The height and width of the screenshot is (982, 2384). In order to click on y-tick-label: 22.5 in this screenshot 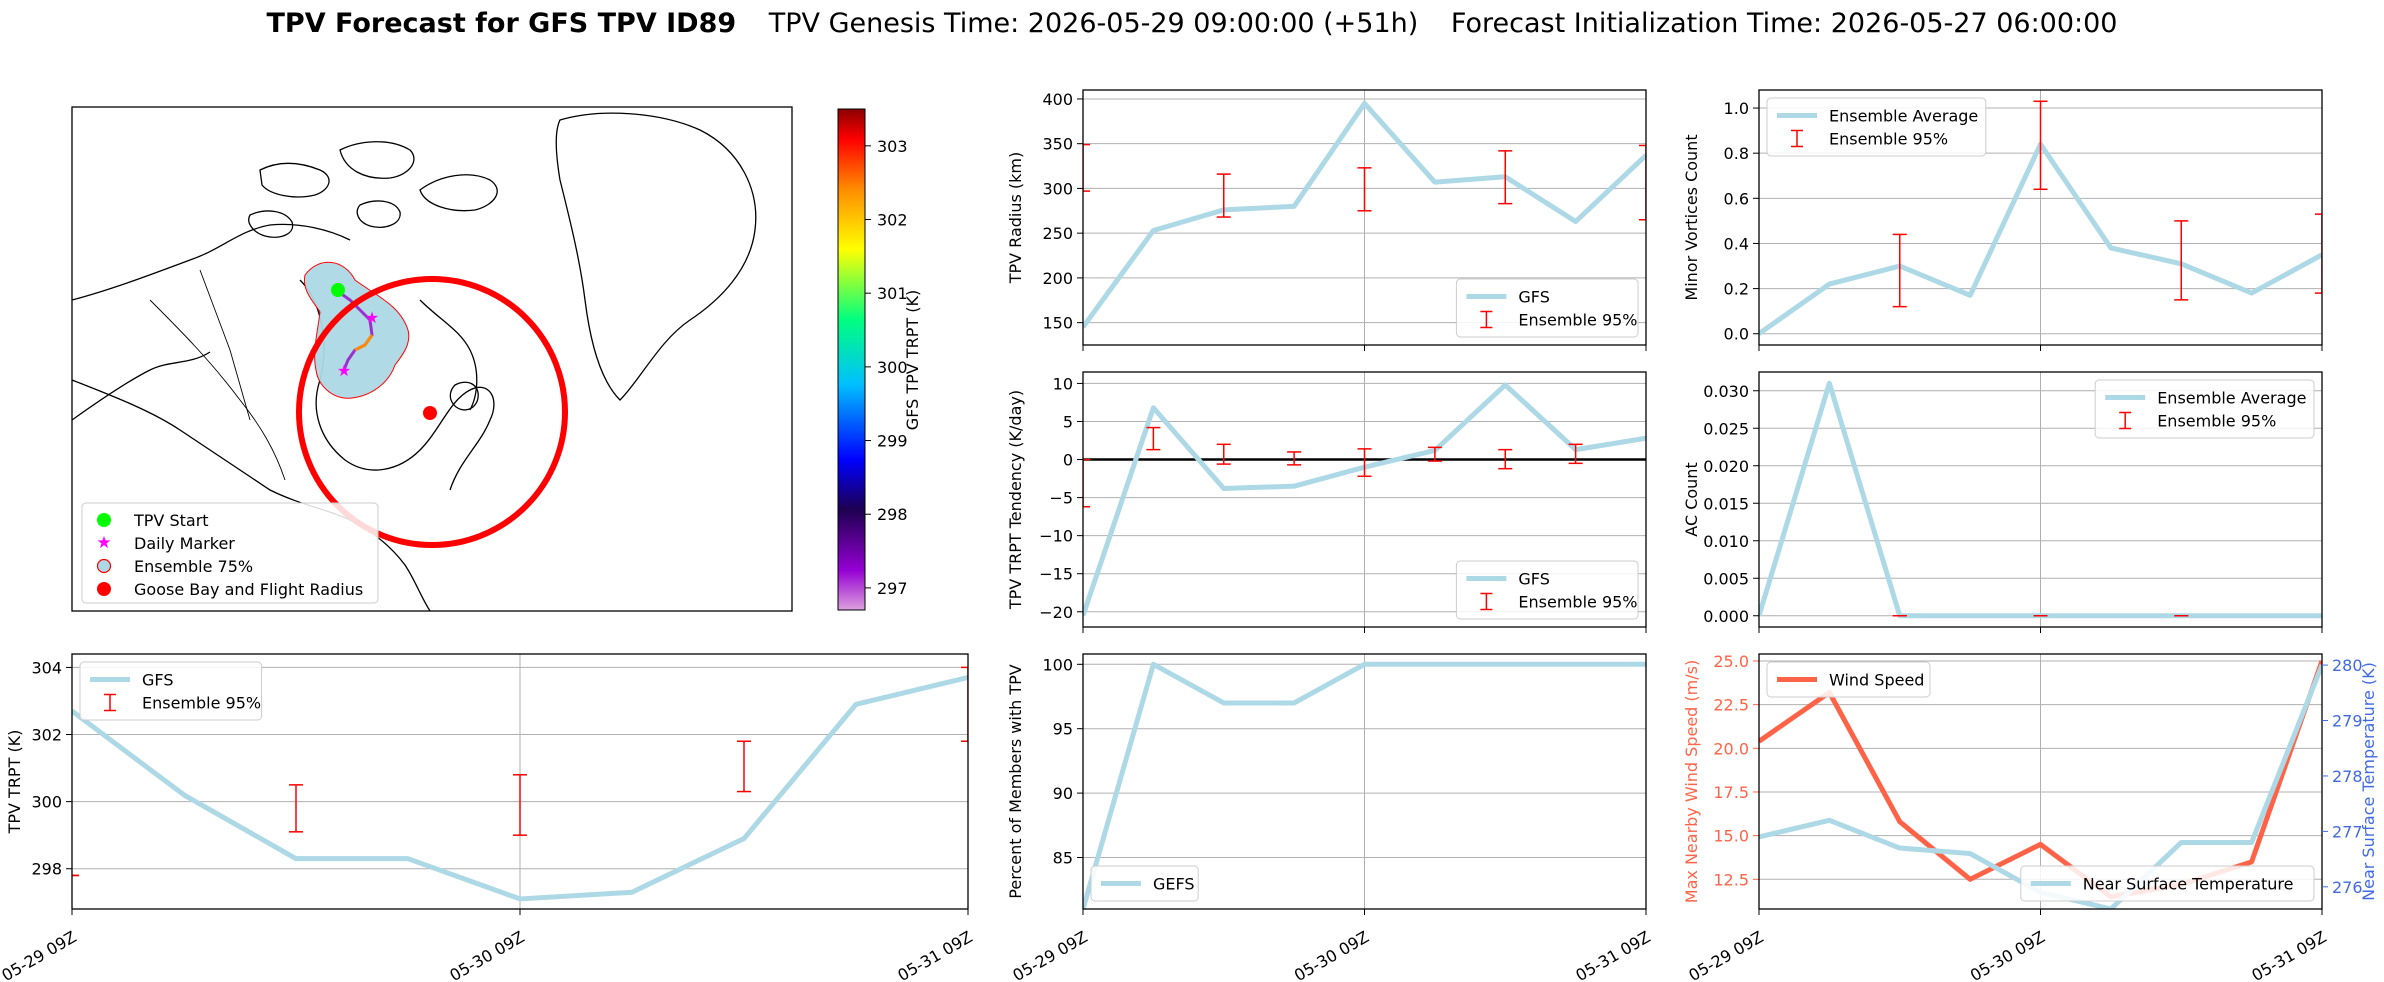, I will do `click(1731, 705)`.